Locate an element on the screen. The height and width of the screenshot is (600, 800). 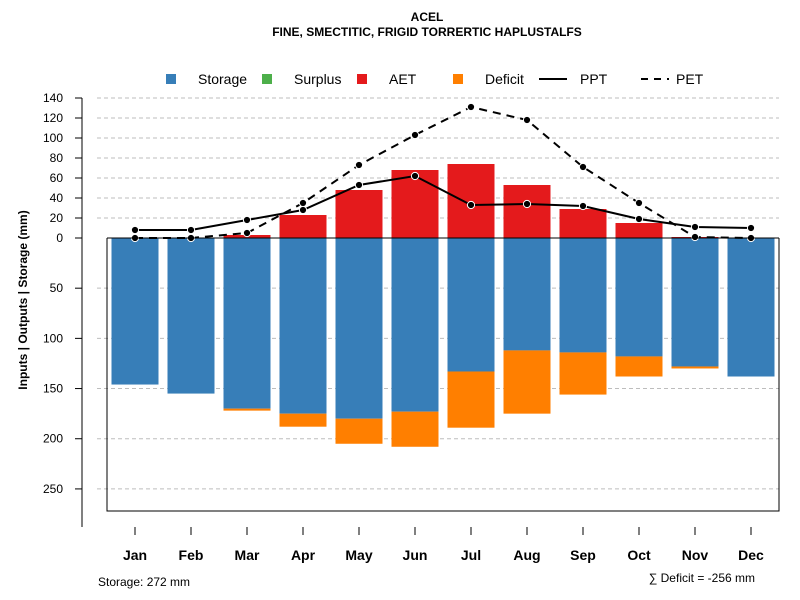
bar-storage-mar is located at coordinates (247, 323).